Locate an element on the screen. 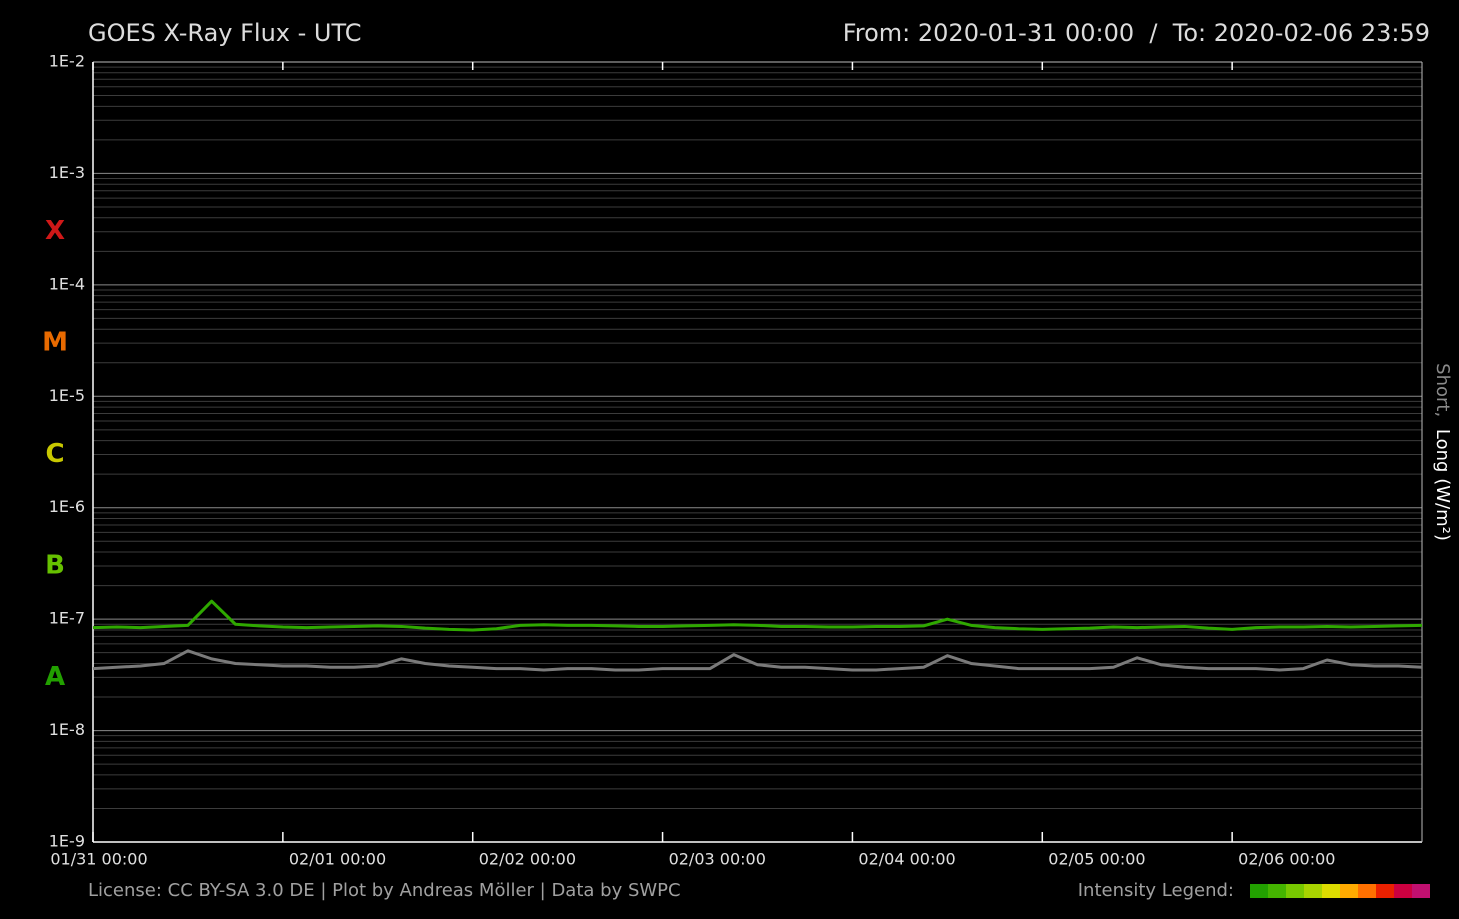 This screenshot has width=1459, height=919. y-tick-label: 1E-9 is located at coordinates (67, 841).